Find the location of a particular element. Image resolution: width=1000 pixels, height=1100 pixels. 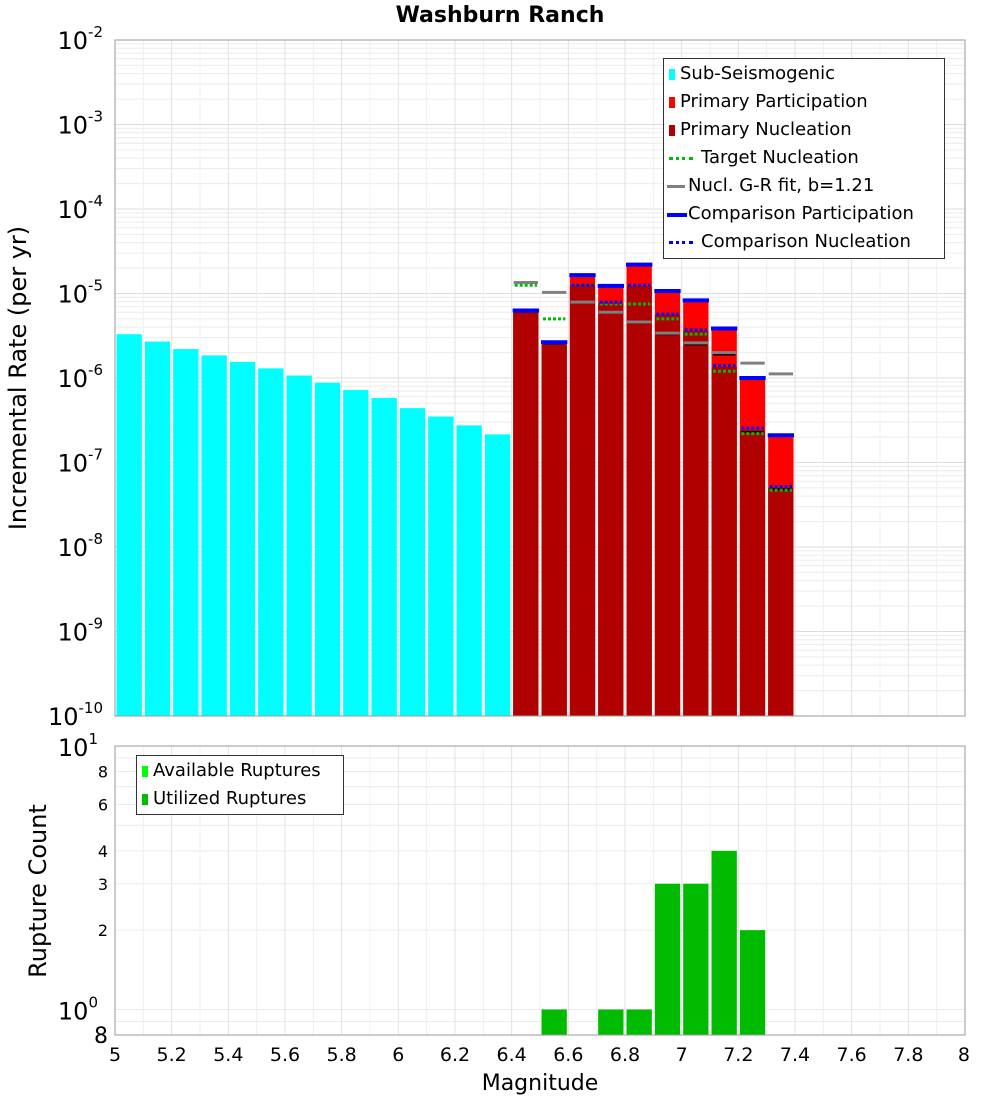

y-tick-label: 10⁻⁷ is located at coordinates (80, 462).